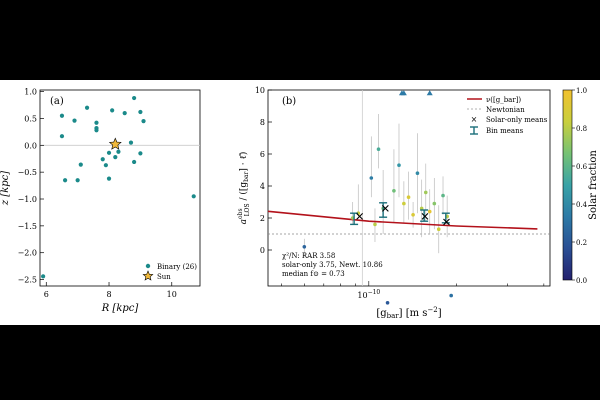 This screenshot has height=400, width=600. I want to click on colorbar-ticks: 0.0 0.2 0.4 0.6 0.8 1.0, so click(580, 186).